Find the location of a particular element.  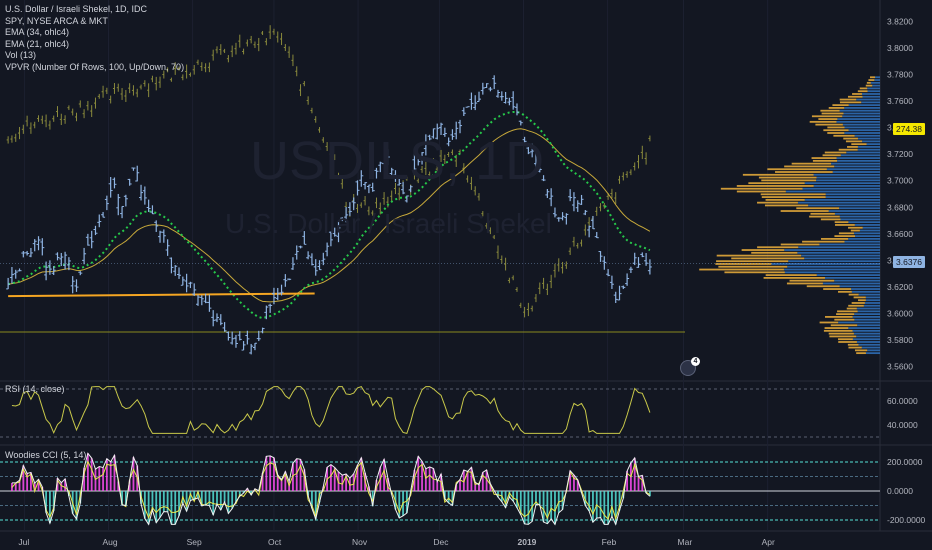

y-tick-label: 3.5600 is located at coordinates (900, 367).